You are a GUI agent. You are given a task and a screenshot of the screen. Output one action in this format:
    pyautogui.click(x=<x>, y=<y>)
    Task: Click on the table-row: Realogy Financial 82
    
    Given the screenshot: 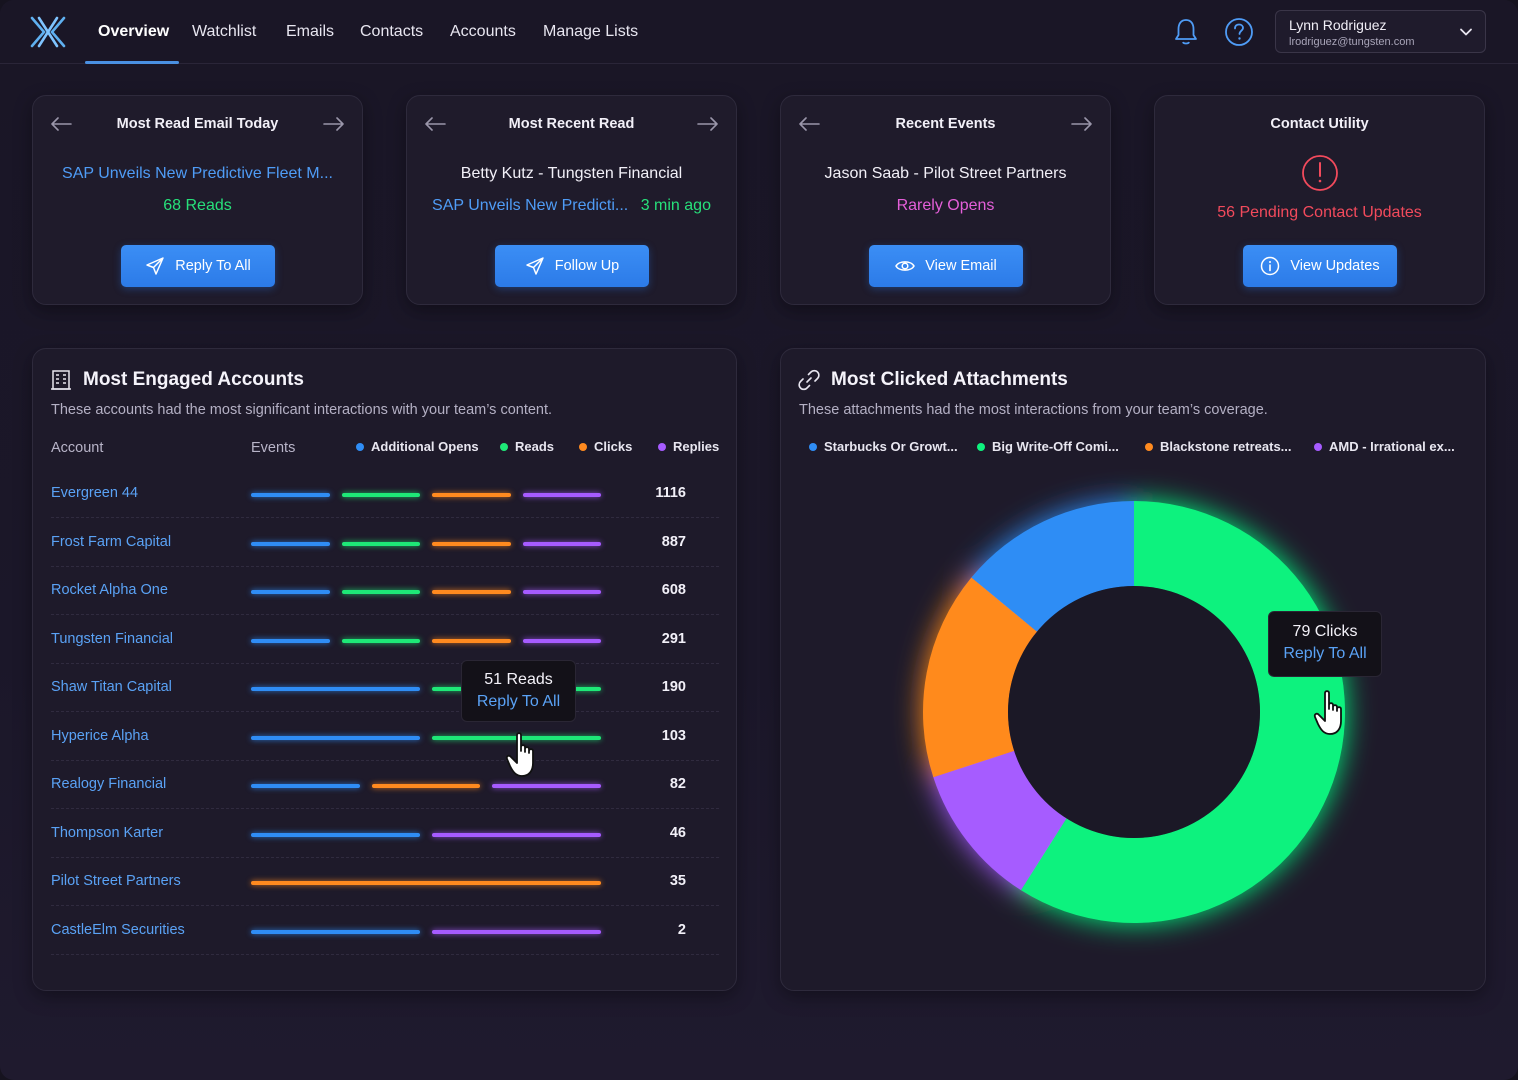 What is the action you would take?
    pyautogui.click(x=385, y=785)
    